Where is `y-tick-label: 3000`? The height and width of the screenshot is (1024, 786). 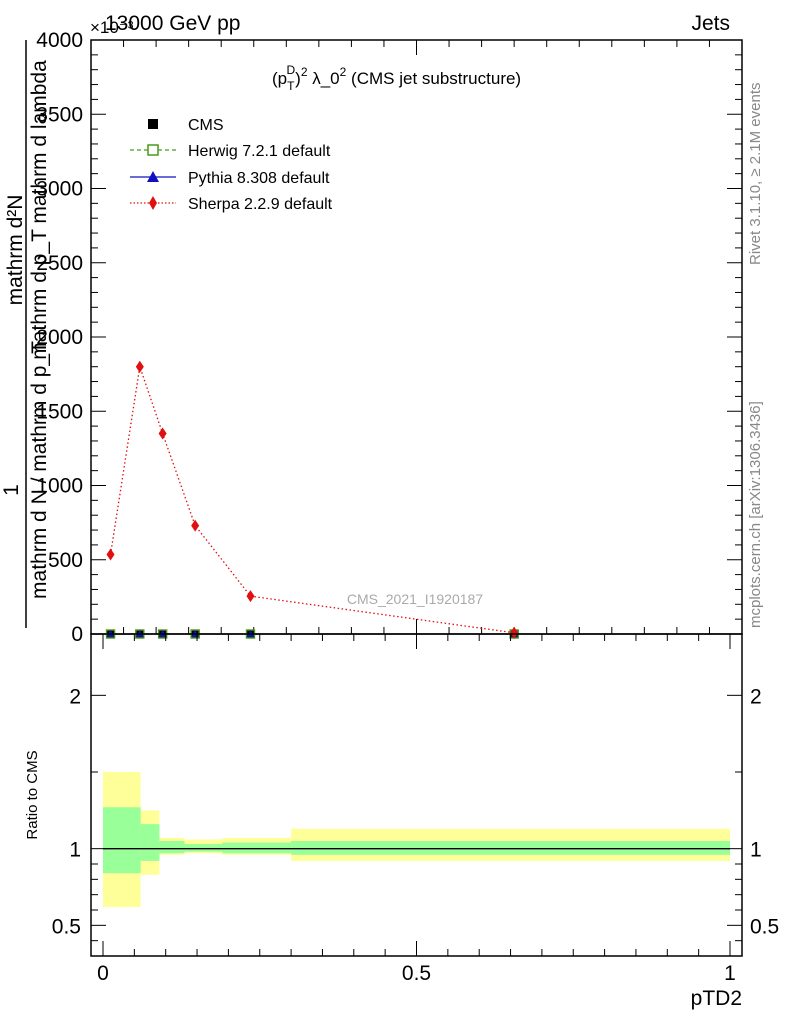 y-tick-label: 3000 is located at coordinates (59, 189).